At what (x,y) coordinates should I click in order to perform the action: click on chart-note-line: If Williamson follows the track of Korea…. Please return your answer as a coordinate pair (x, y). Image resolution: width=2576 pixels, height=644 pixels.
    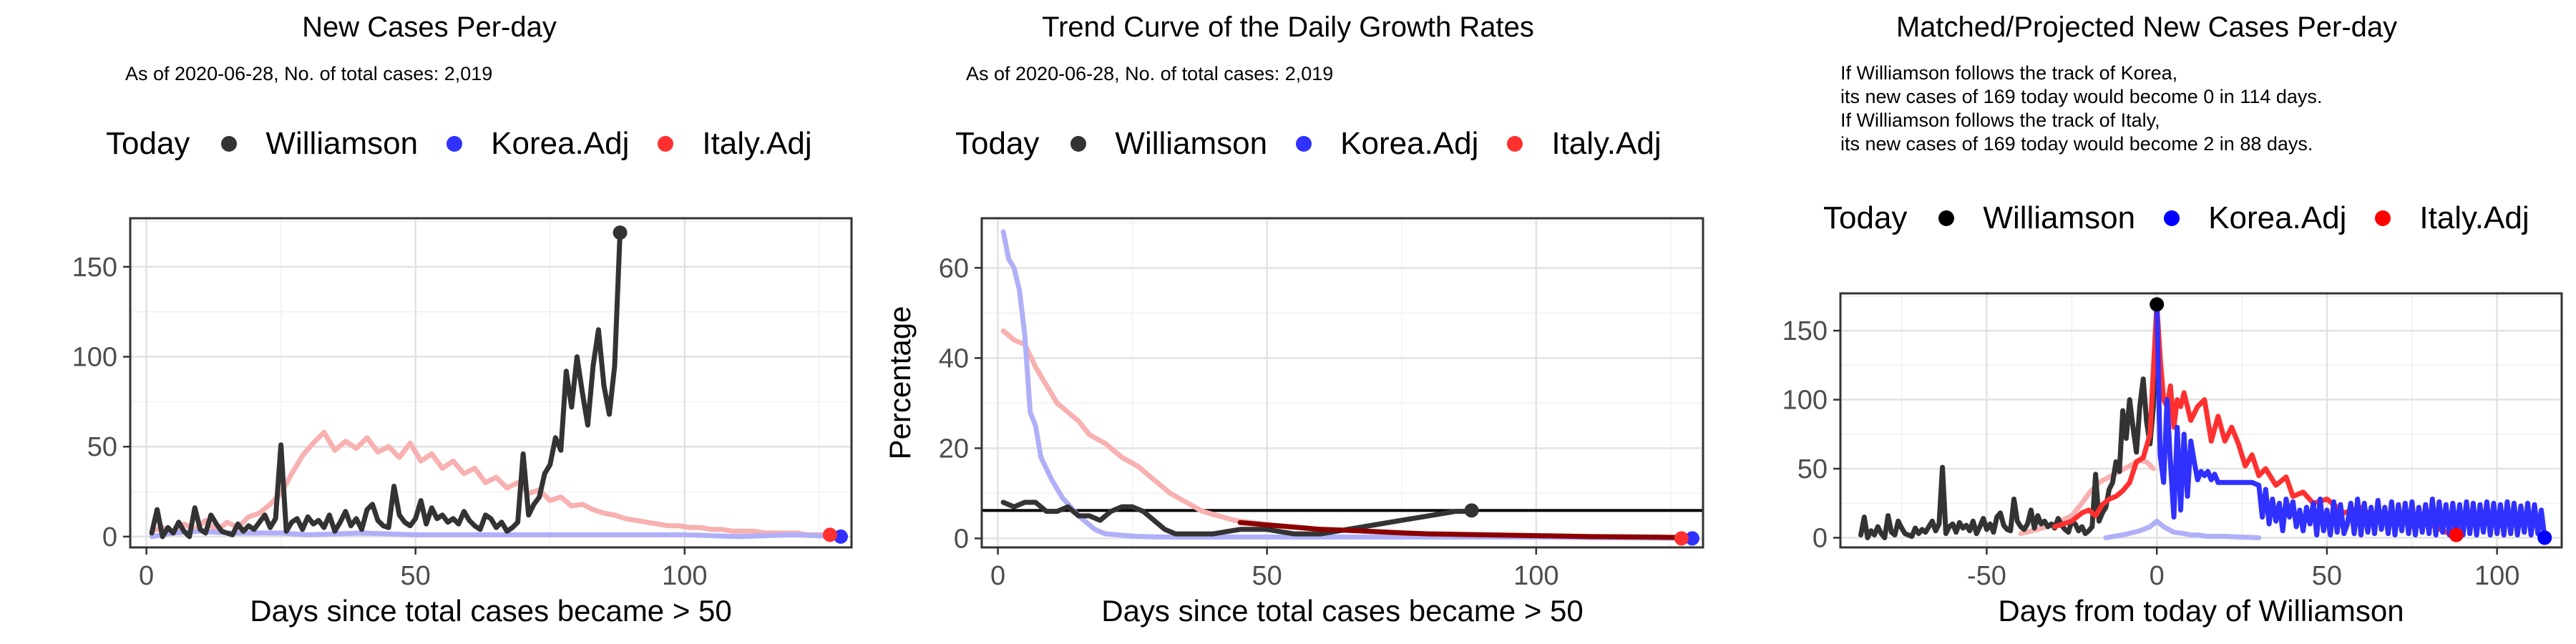
    Looking at the image, I should click on (2009, 73).